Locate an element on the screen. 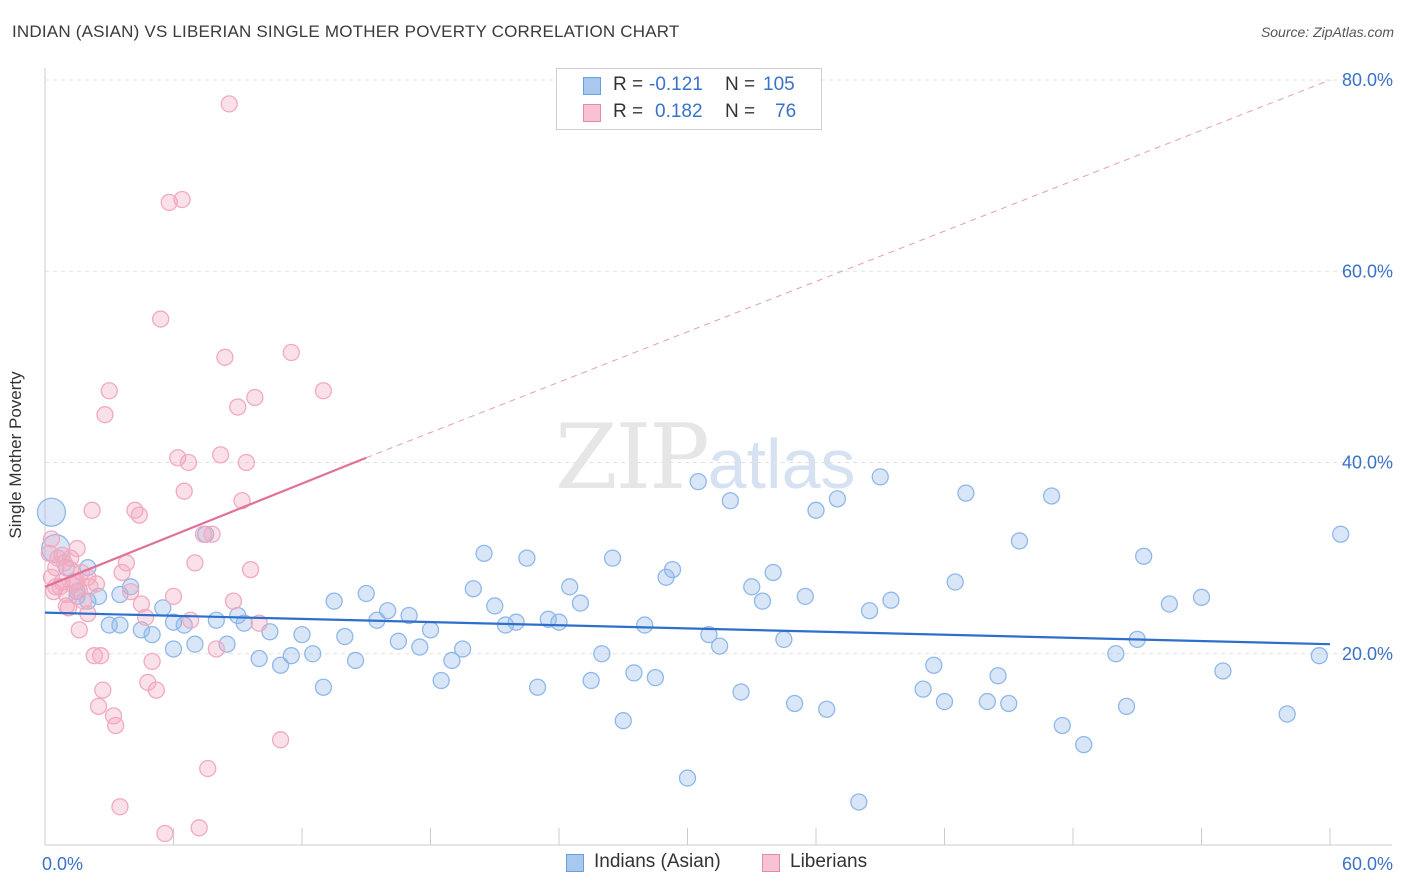 The image size is (1406, 892). y-tick-label: 40.0% is located at coordinates (1367, 463).